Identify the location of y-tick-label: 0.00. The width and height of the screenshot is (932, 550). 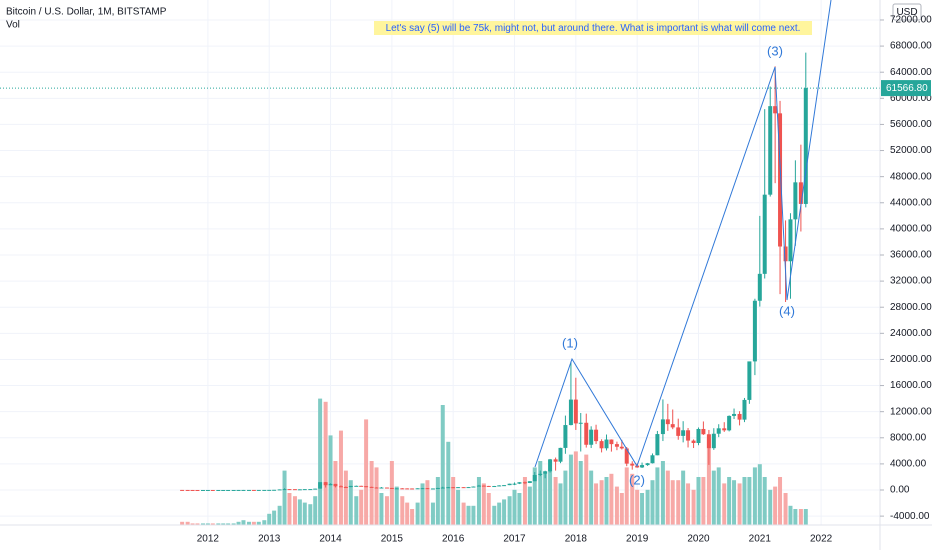
(900, 490).